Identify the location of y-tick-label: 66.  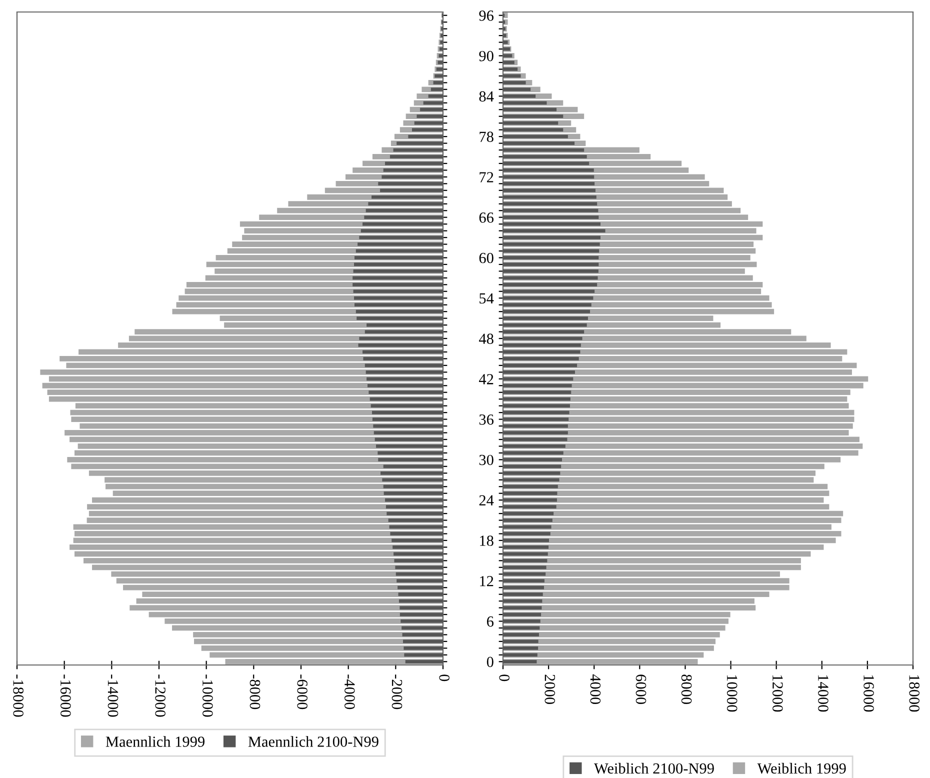
(486, 217).